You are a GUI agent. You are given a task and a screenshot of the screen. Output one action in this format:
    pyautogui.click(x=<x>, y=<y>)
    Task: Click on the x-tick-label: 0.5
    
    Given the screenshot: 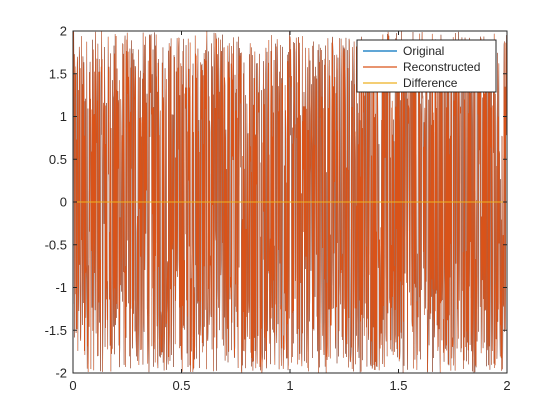 What is the action you would take?
    pyautogui.click(x=181, y=385)
    